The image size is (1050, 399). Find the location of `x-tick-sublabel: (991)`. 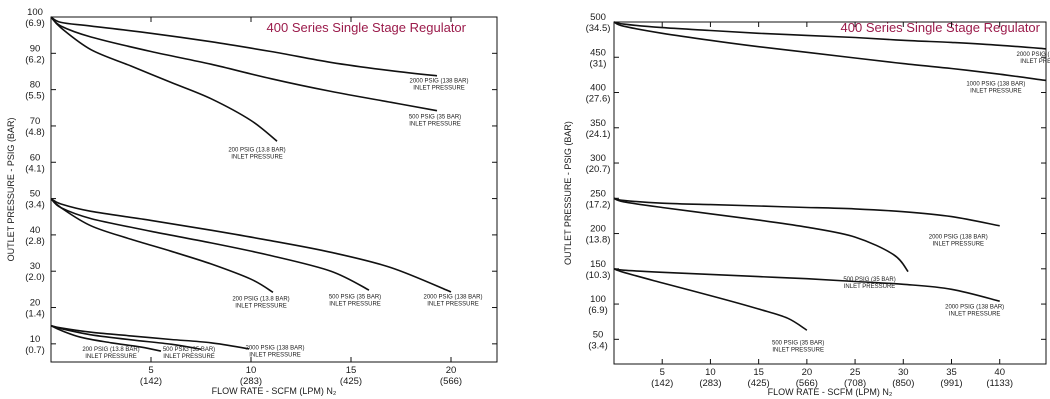

x-tick-sublabel: (991) is located at coordinates (951, 383).